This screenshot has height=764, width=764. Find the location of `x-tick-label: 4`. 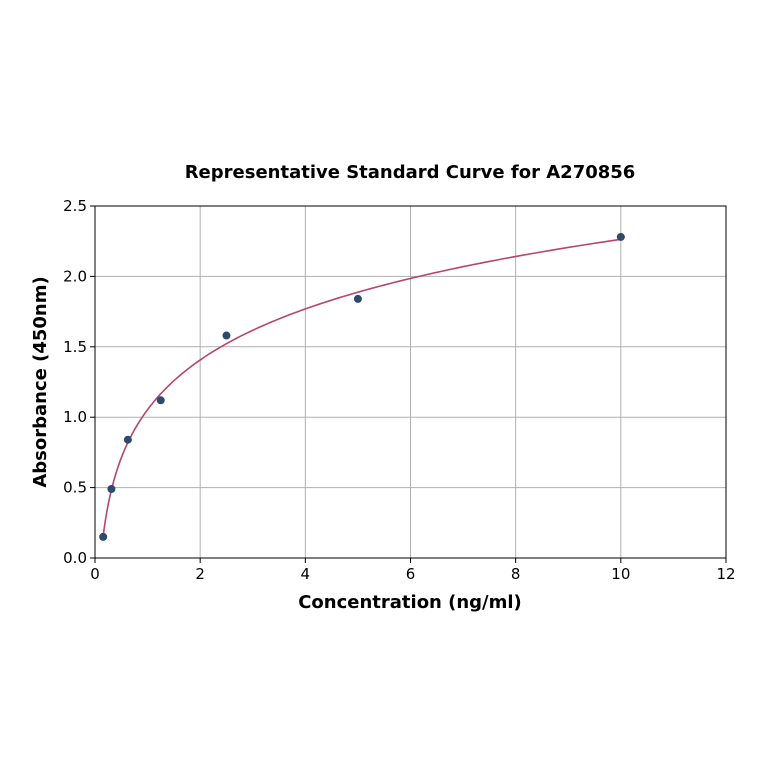

x-tick-label: 4 is located at coordinates (306, 574).